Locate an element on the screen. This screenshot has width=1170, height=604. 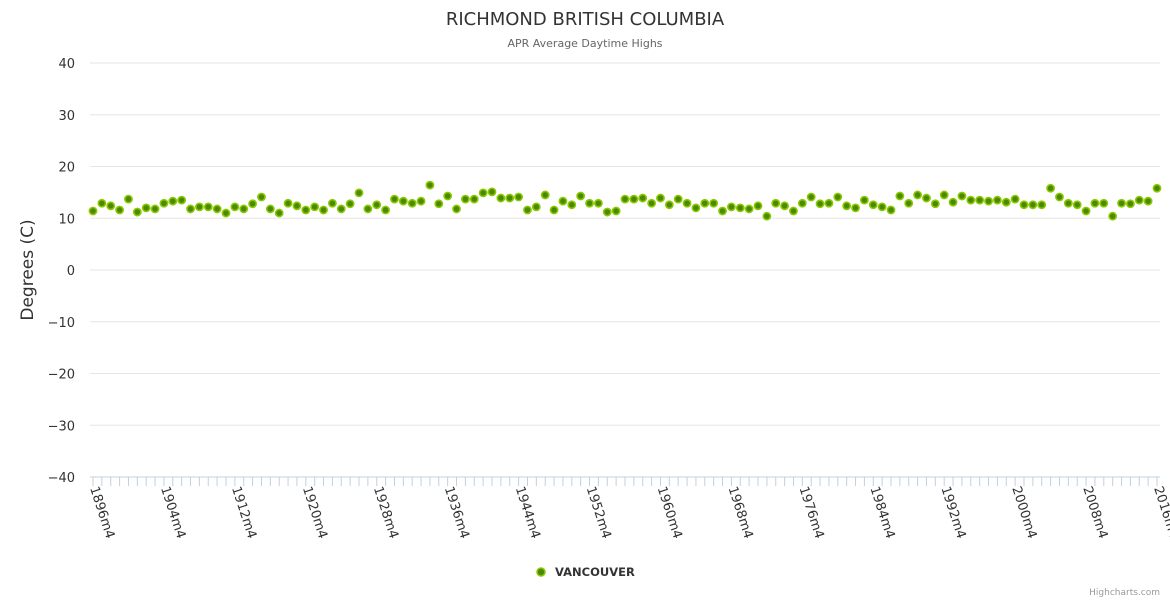
credits-link: Highcharts.com is located at coordinates (1124, 593).